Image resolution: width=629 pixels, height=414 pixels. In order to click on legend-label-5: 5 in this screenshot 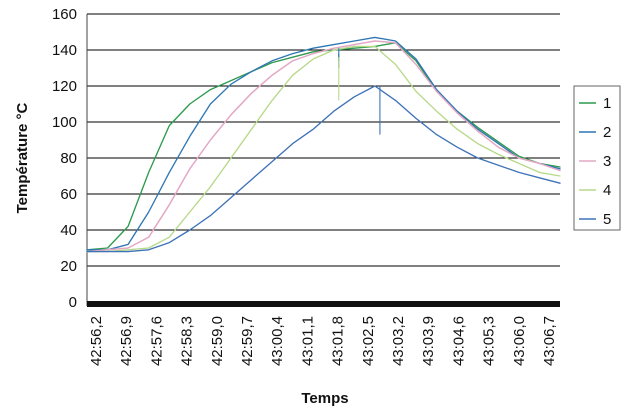, I will do `click(607, 219)`.